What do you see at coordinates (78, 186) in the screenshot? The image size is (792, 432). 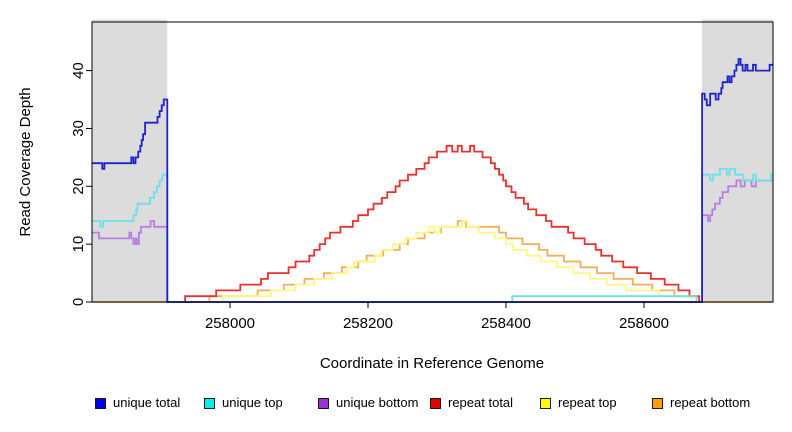 I see `y-tick-label: 20` at bounding box center [78, 186].